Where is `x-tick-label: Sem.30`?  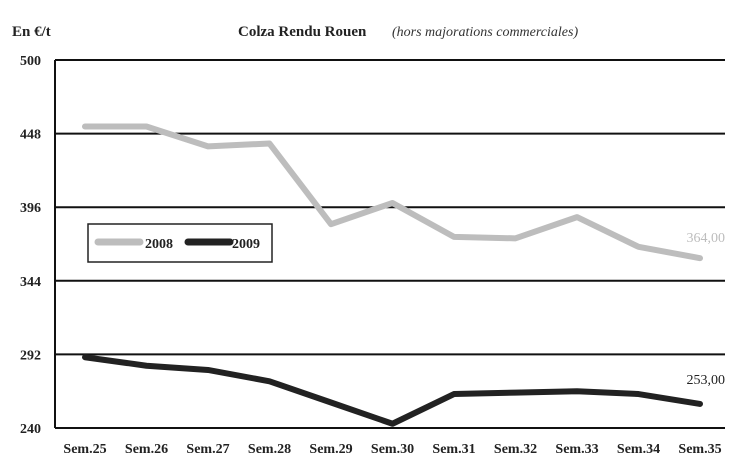 x-tick-label: Sem.30 is located at coordinates (392, 449).